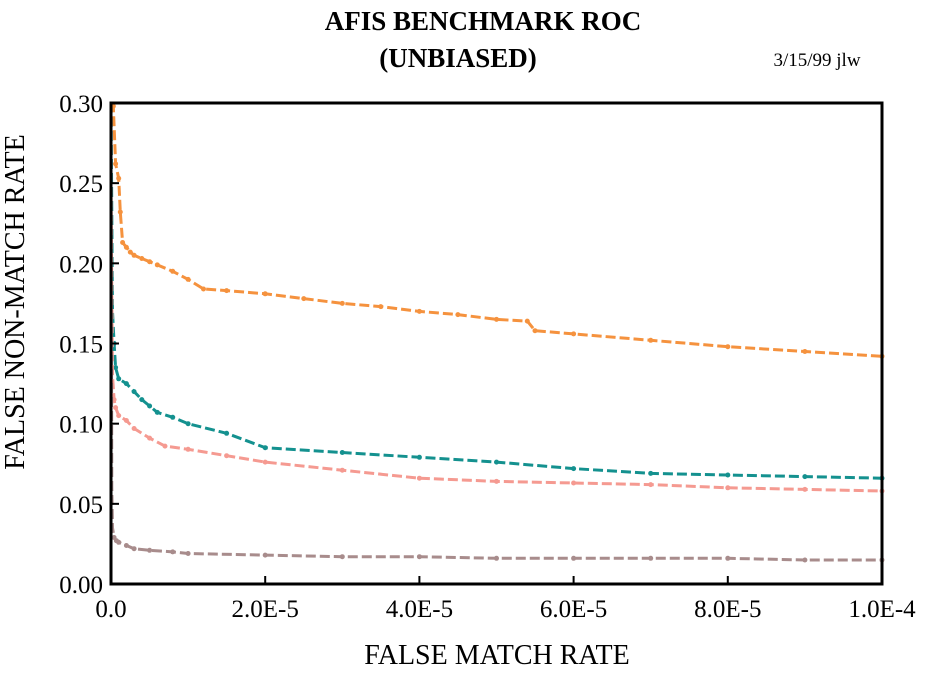  Describe the element at coordinates (505, 599) in the screenshot. I see `x-axis-ticks: 0.0 2.0E-5 4.0E-5 6.0E-5 8.0E-5 1.0E-4` at that location.